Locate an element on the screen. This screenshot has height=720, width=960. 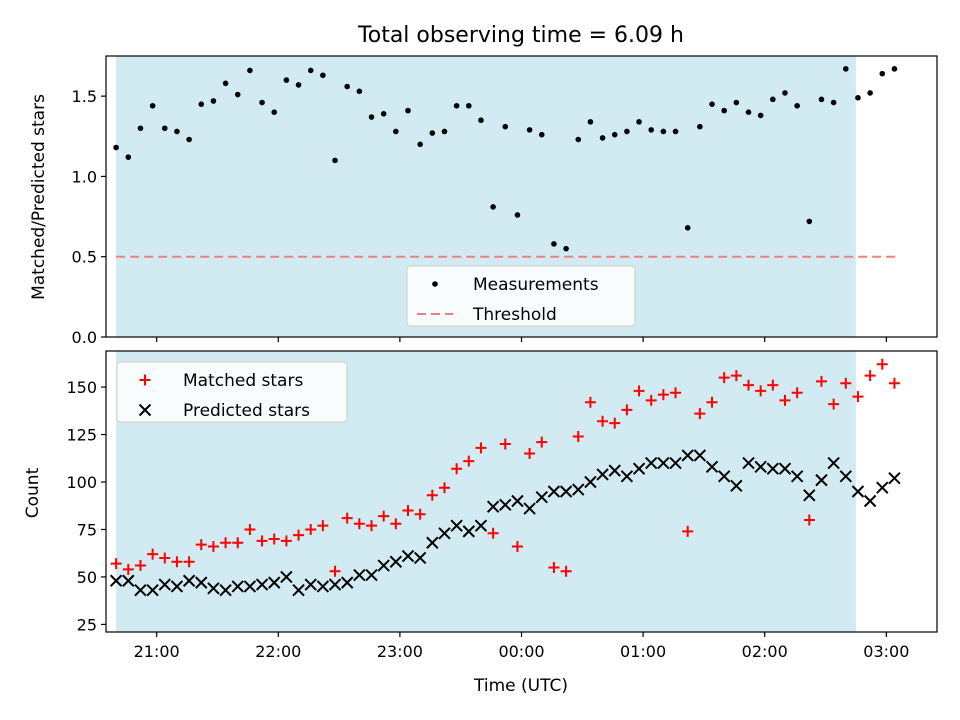
legend-label: Measurements is located at coordinates (536, 285).